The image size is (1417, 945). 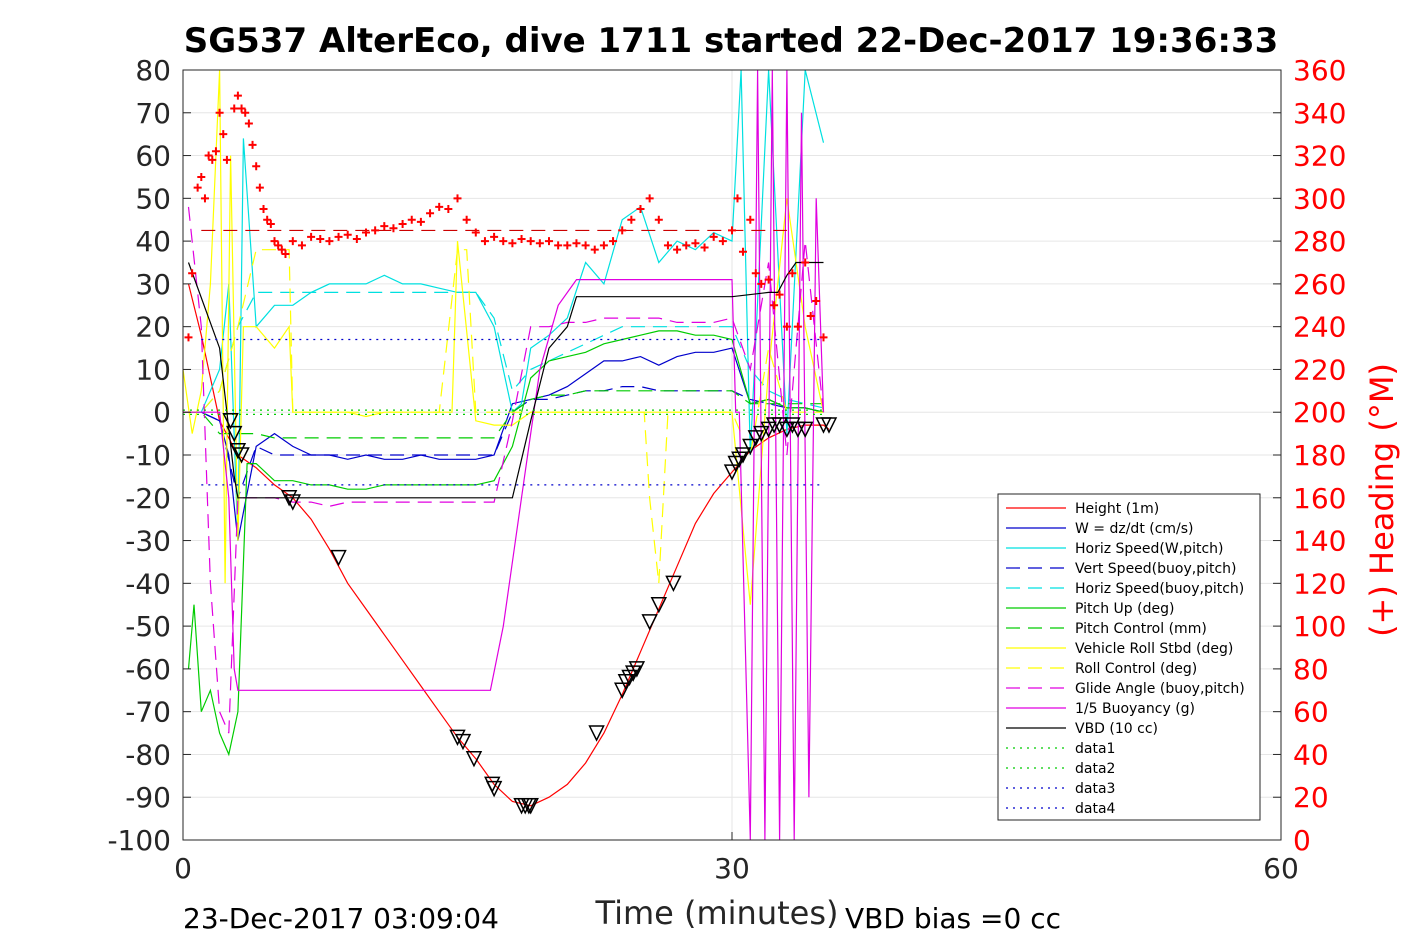 What do you see at coordinates (1124, 609) in the screenshot?
I see `legend-label: Pitch Up (deg)` at bounding box center [1124, 609].